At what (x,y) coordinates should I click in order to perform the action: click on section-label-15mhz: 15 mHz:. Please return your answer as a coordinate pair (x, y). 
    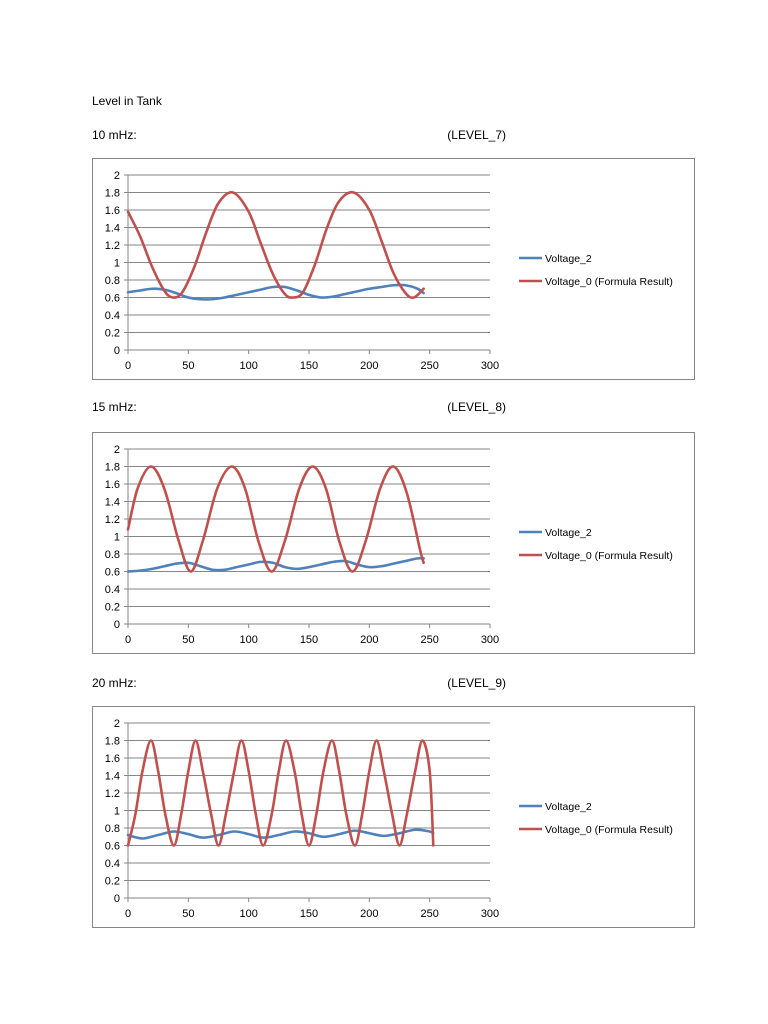
    Looking at the image, I should click on (114, 407).